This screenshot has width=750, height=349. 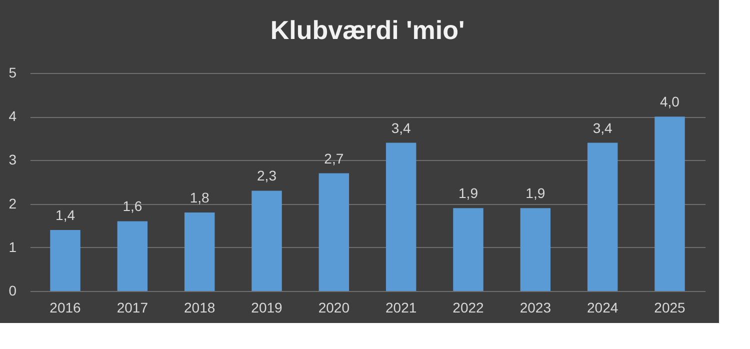 I want to click on data-label: 1,8, so click(x=200, y=198).